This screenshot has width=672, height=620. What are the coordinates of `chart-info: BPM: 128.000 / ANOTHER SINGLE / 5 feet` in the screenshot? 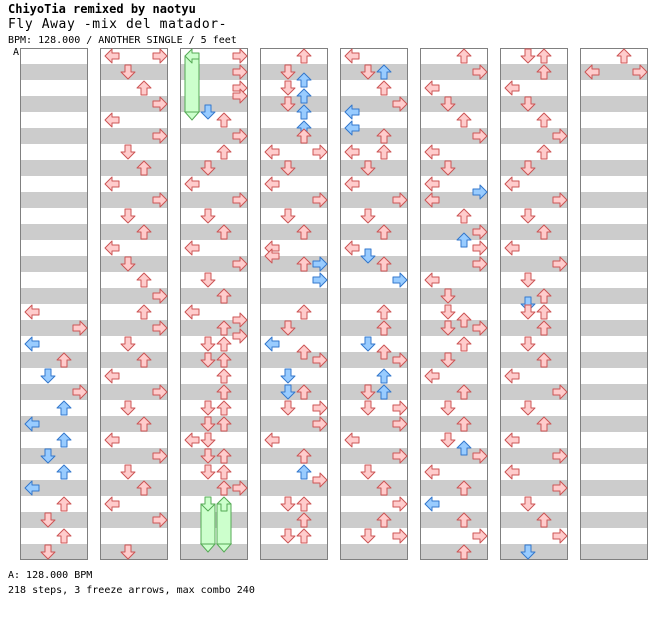 It's located at (122, 40).